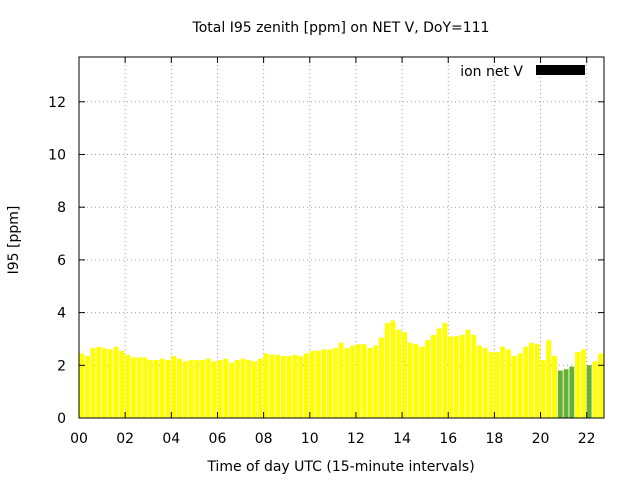 The width and height of the screenshot is (640, 480). I want to click on x-tick-label: 08, so click(264, 439).